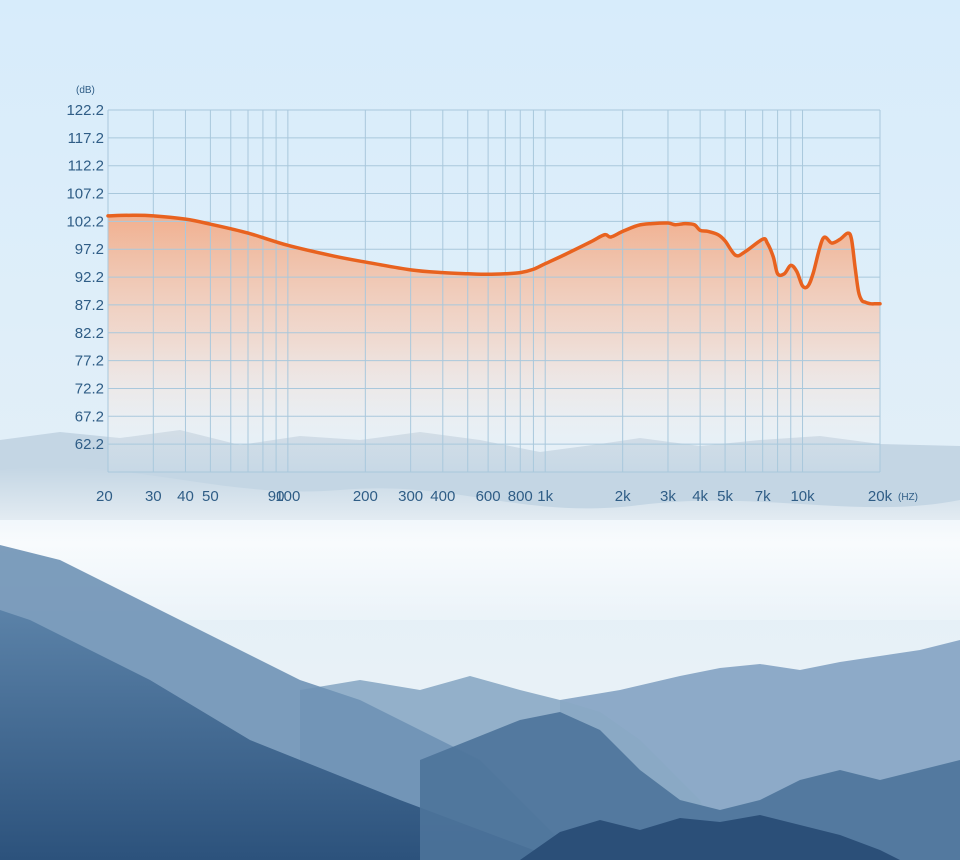 This screenshot has height=860, width=960. I want to click on y-tick-label: 87.2, so click(89, 305).